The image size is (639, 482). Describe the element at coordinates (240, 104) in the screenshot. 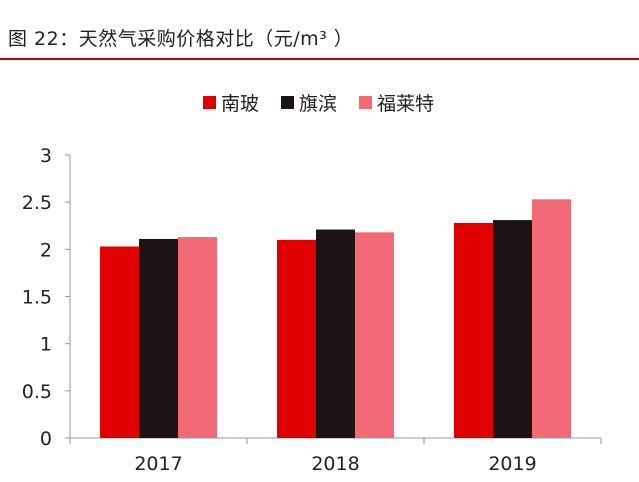

I see `legend-label-1: 南玻` at that location.